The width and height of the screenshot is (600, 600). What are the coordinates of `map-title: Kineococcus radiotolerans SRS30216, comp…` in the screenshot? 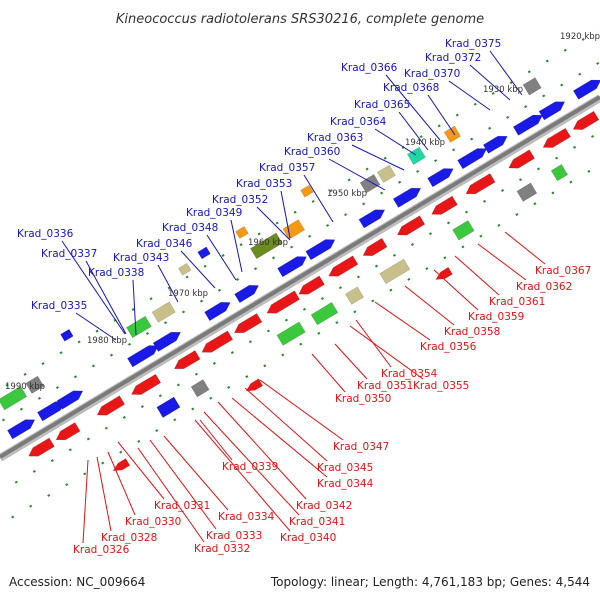 It's located at (300, 19).